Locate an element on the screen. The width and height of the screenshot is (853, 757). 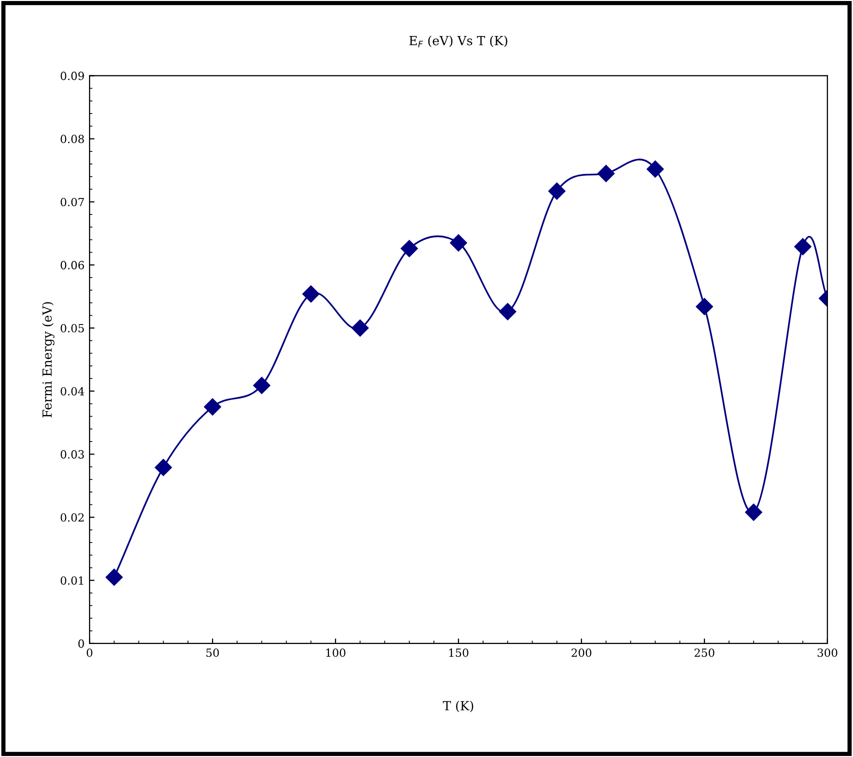
x-tick-label: 100 is located at coordinates (336, 652).